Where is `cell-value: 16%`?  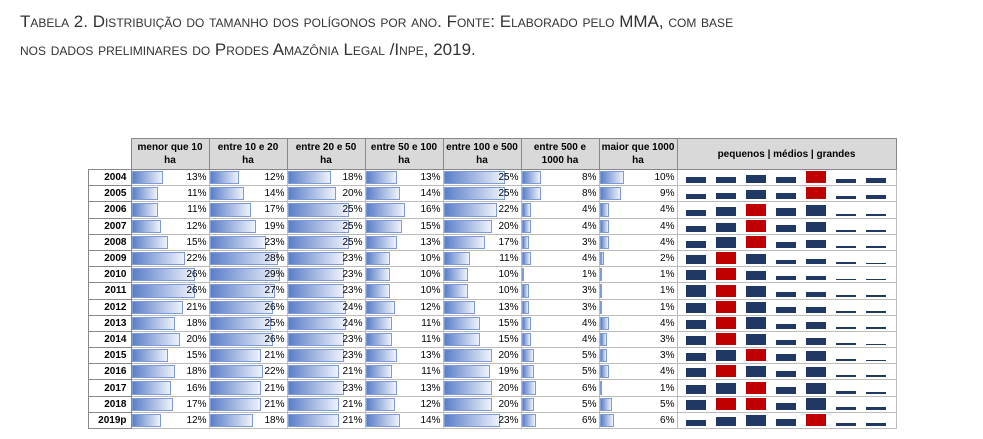 cell-value: 16% is located at coordinates (196, 388).